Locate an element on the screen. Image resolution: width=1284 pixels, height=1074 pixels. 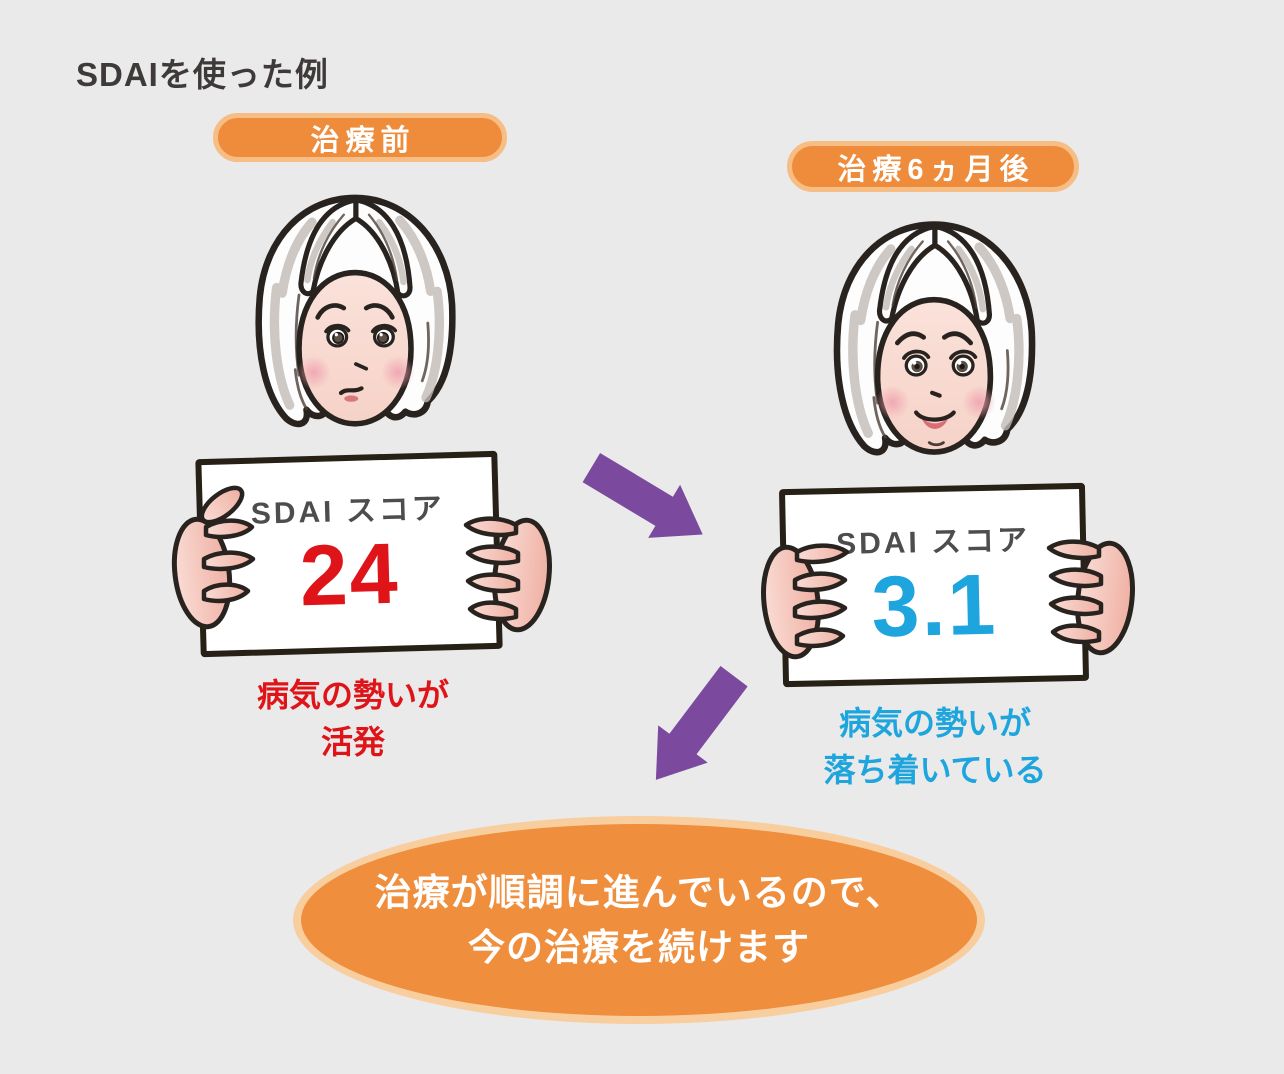
badge-after-6-months: 治療6ヵ月後 is located at coordinates (933, 166).